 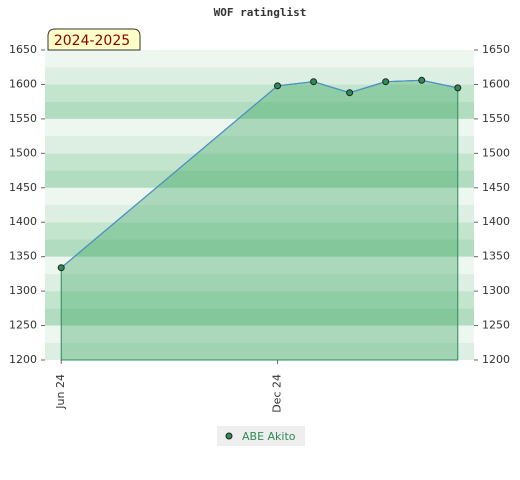 I want to click on y-tick-label: 1200, so click(x=23, y=359).